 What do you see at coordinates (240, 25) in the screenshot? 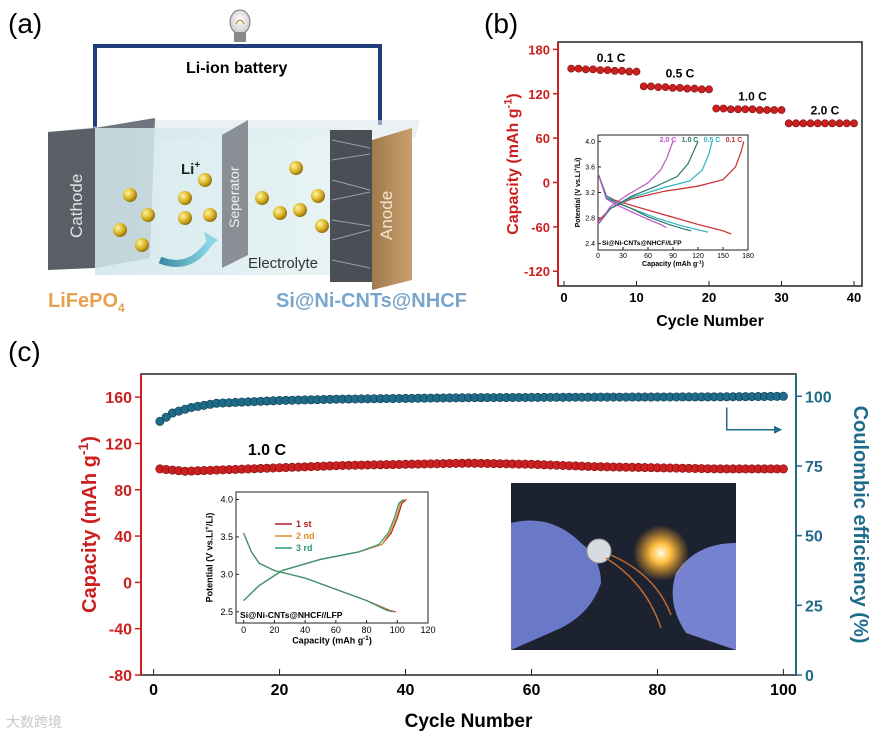
I see `light-bulb-icon` at bounding box center [240, 25].